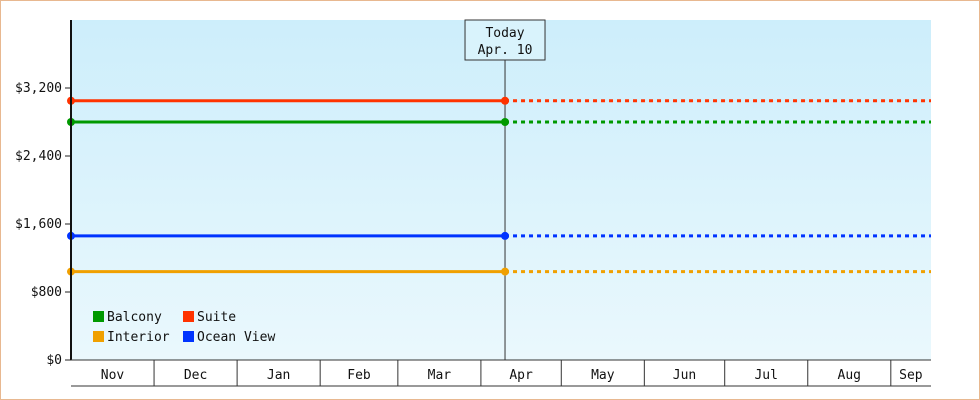 The height and width of the screenshot is (400, 980). Describe the element at coordinates (54, 360) in the screenshot. I see `y-tick-label: $0` at that location.